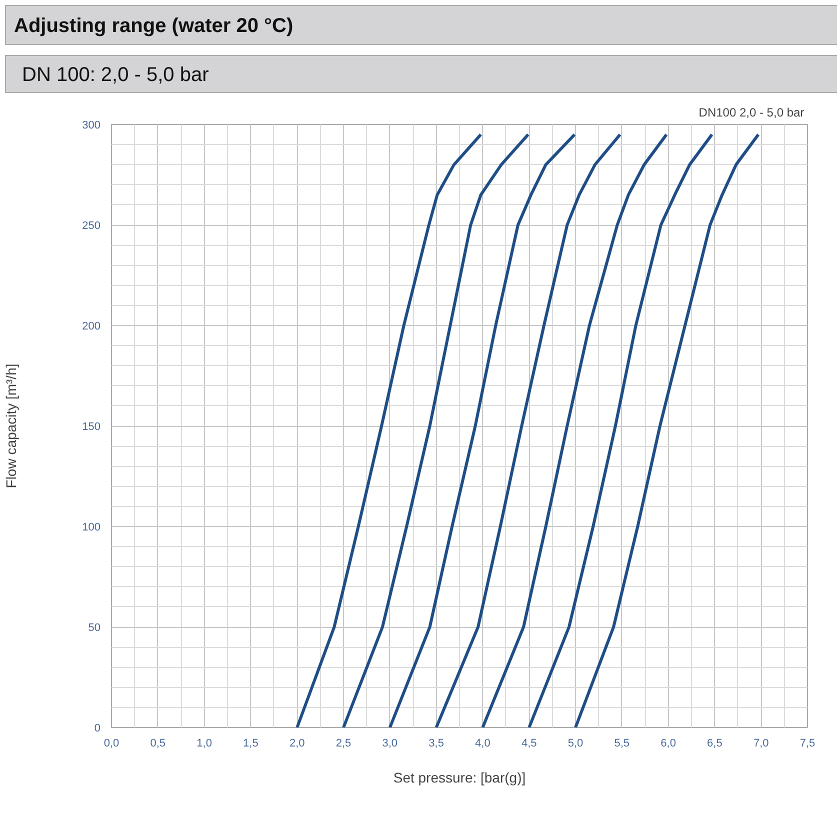 The image size is (837, 816). Describe the element at coordinates (808, 744) in the screenshot. I see `x-tick-label: 7,5` at that location.